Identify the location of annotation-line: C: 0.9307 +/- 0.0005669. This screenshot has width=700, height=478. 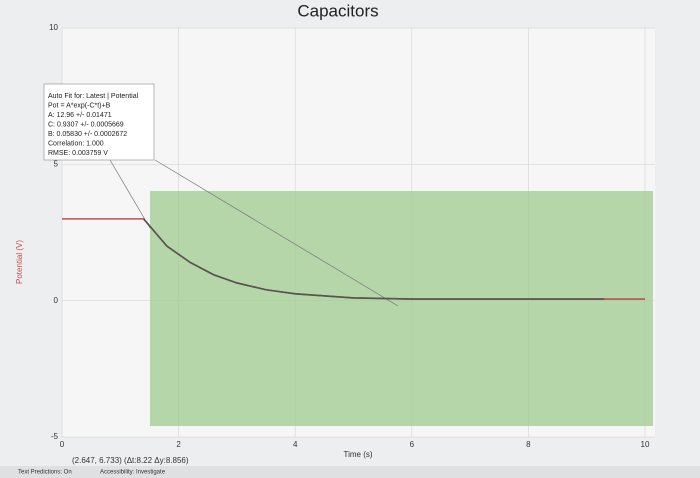
(86, 124).